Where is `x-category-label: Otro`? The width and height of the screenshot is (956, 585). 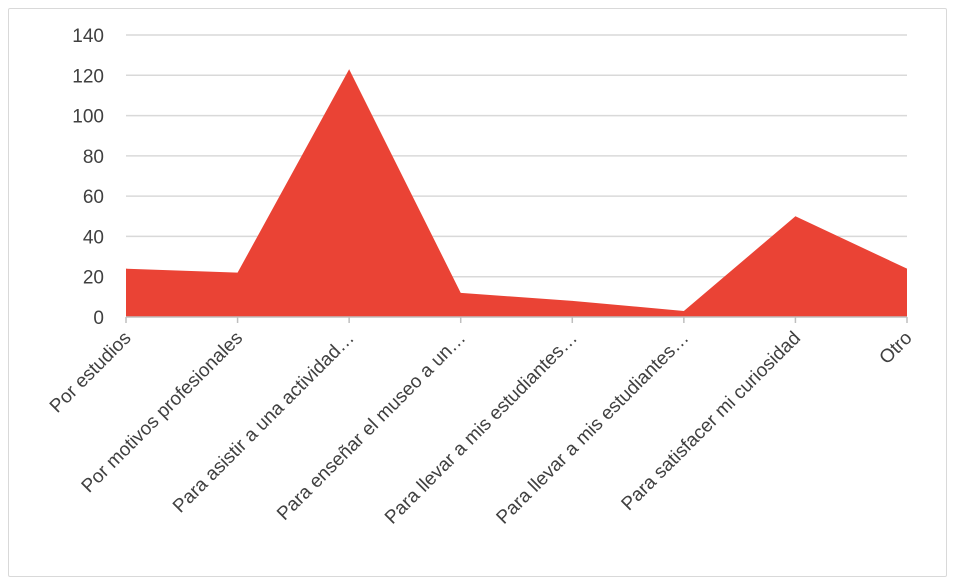 x-category-label: Otro is located at coordinates (896, 348).